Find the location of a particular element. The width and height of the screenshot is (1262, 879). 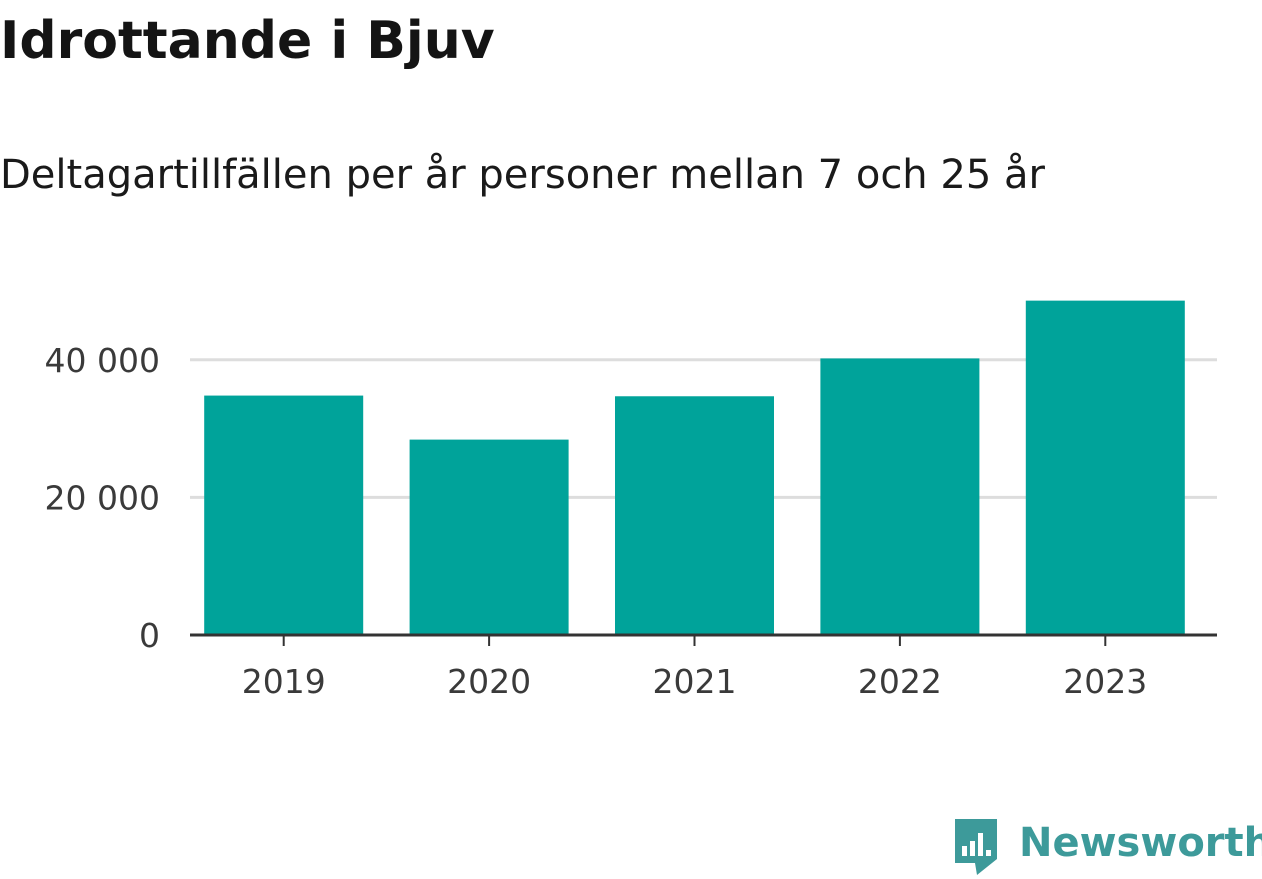

newsworthy-logo: Newsworthy is located at coordinates (1106, 847).